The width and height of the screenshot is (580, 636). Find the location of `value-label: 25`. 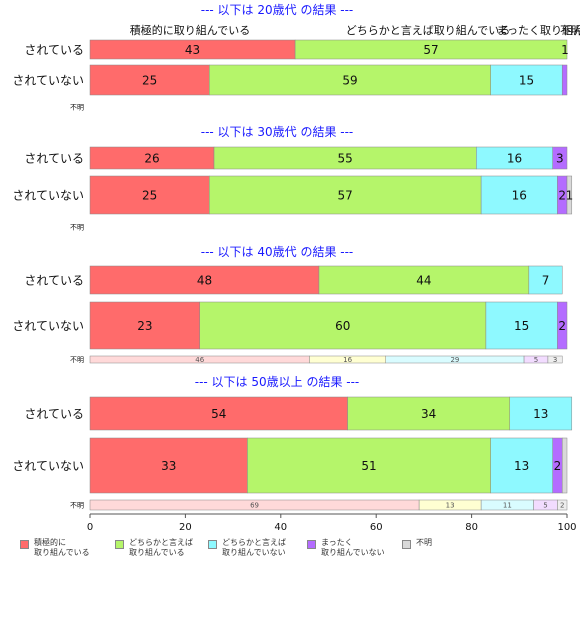

value-label: 25 is located at coordinates (149, 196).